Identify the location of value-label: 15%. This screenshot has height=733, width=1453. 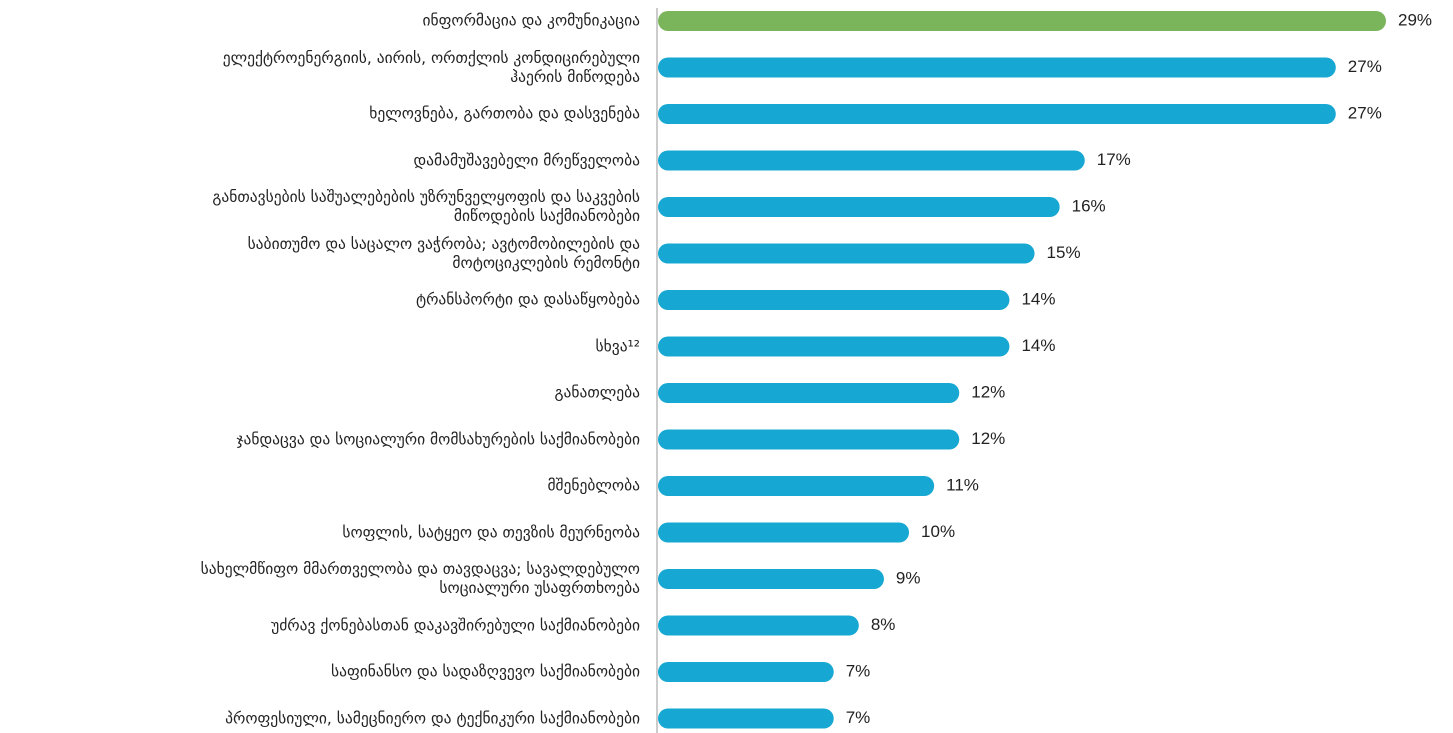
(1064, 252).